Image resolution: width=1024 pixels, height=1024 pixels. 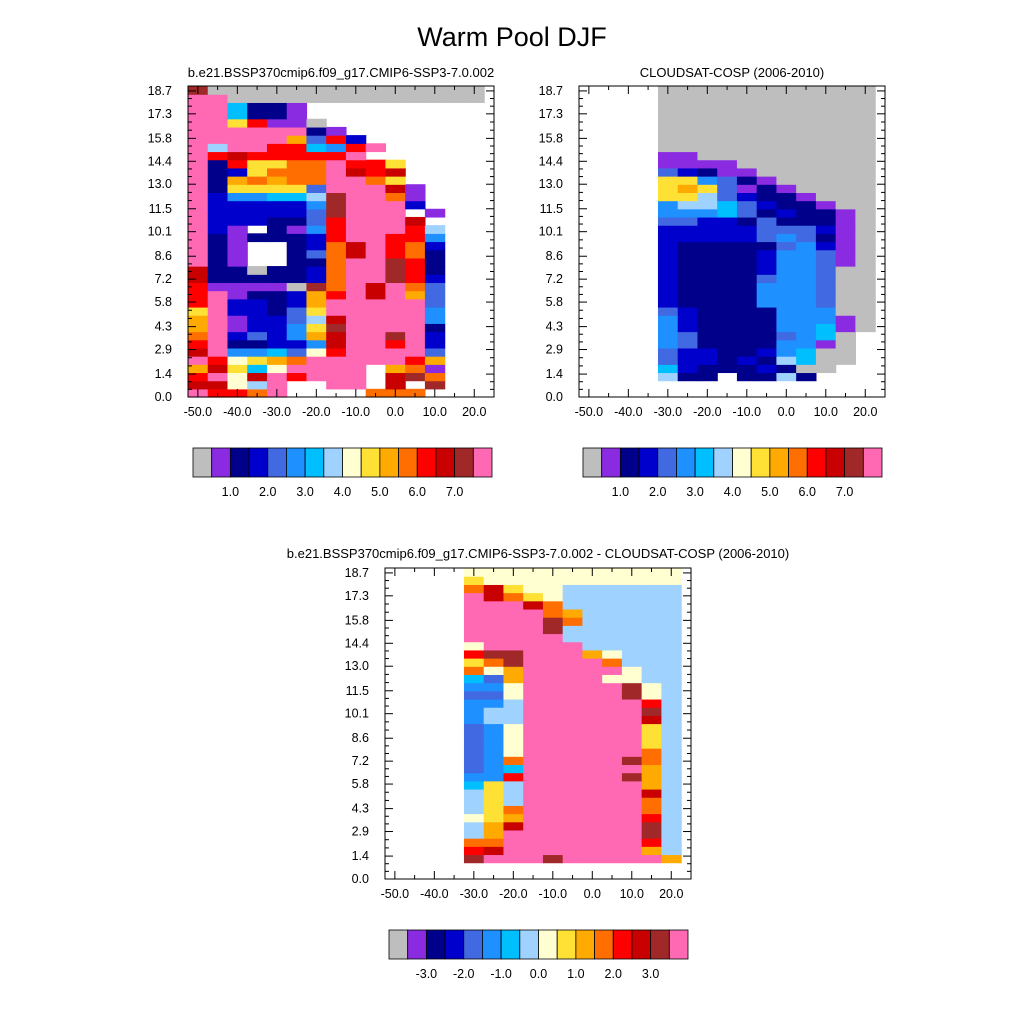 I want to click on colorbar-label: 7.0, so click(x=844, y=492).